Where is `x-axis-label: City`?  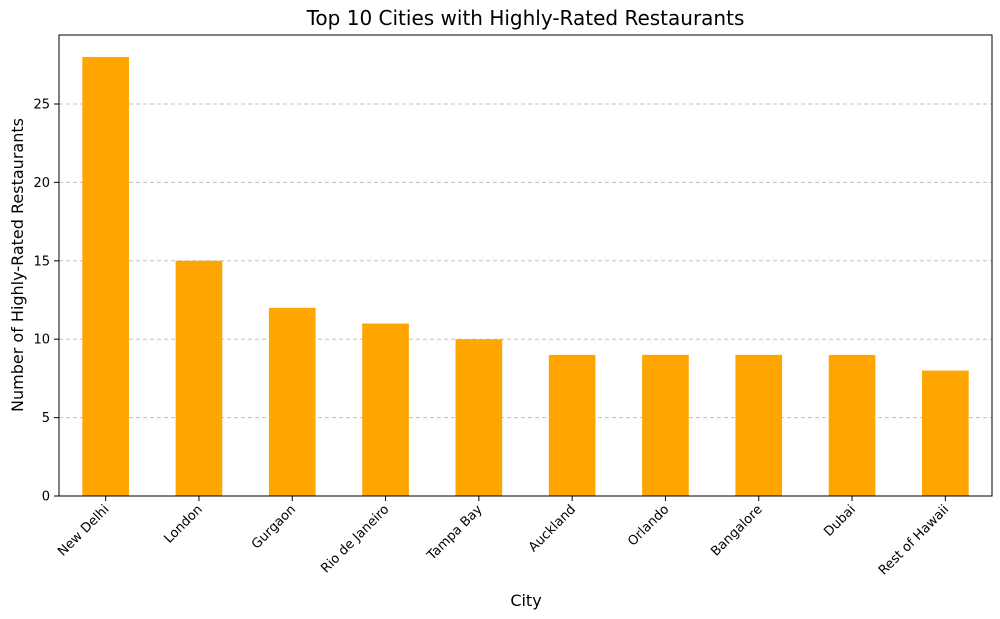 x-axis-label: City is located at coordinates (525, 600).